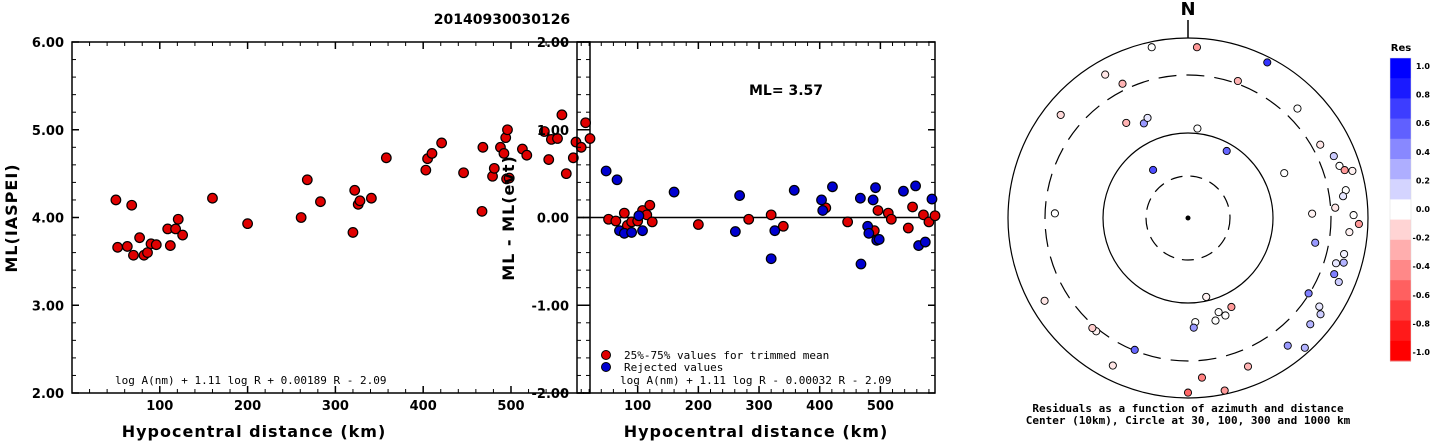 This screenshot has width=1437, height=441. What do you see at coordinates (11, 217) in the screenshot?
I see `plot1-y-axis-label: ML(IASPEI)` at bounding box center [11, 217].